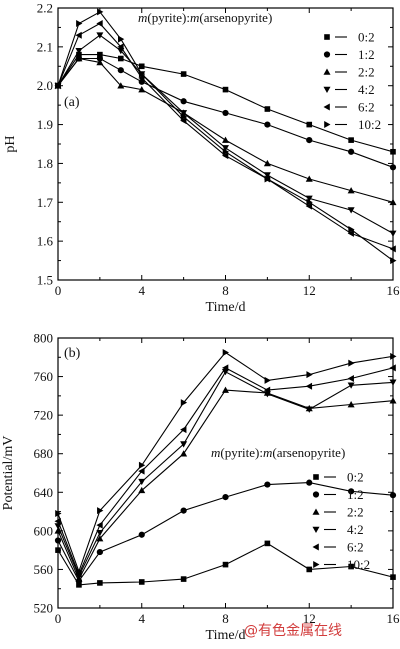 This screenshot has width=400, height=649. I want to click on panel-b-y-tick-label: 560, so click(44, 569).